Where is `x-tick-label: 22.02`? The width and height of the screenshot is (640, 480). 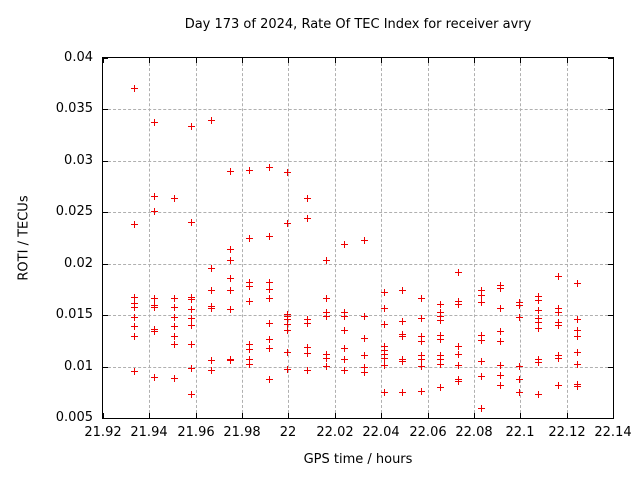 x-tick-label: 22.02 is located at coordinates (335, 432).